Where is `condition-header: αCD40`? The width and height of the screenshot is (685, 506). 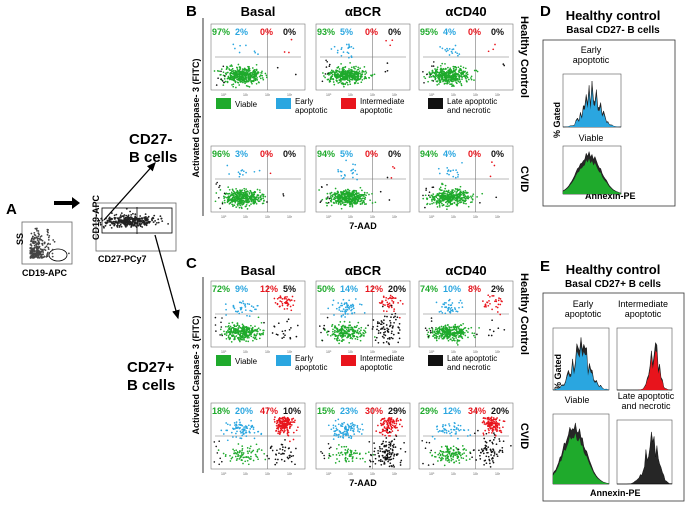 condition-header: αCD40 is located at coordinates (465, 270).